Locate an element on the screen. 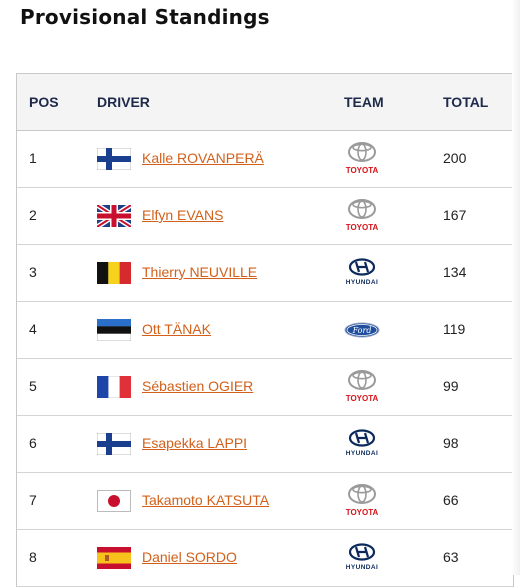 This screenshot has width=520, height=587. table-row: 7 Takamoto KATSUTA TOYOTA 66 is located at coordinates (265, 501).